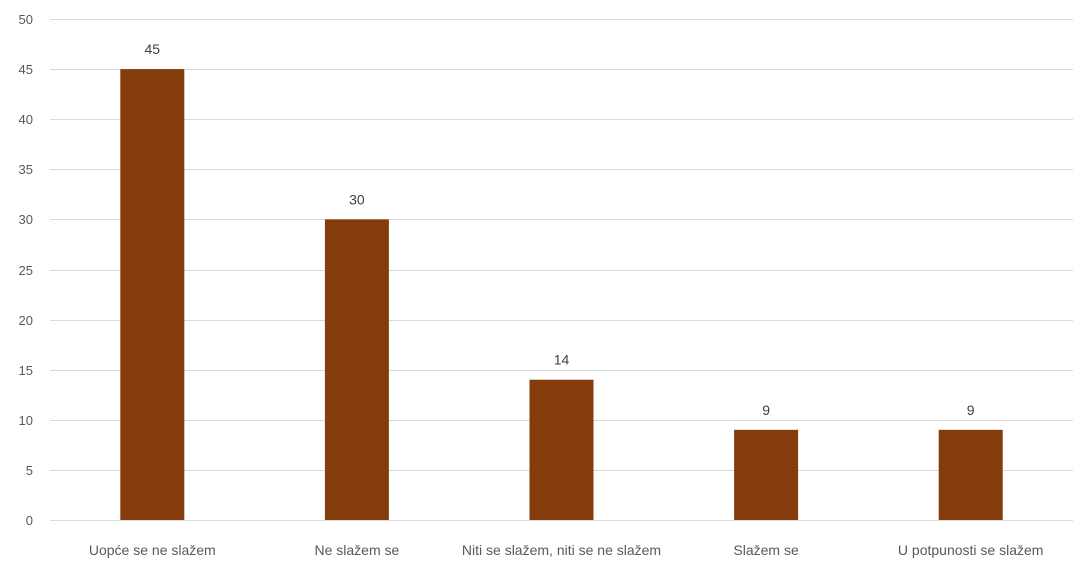  Describe the element at coordinates (26, 320) in the screenshot. I see `y-tick-label: 20` at that location.